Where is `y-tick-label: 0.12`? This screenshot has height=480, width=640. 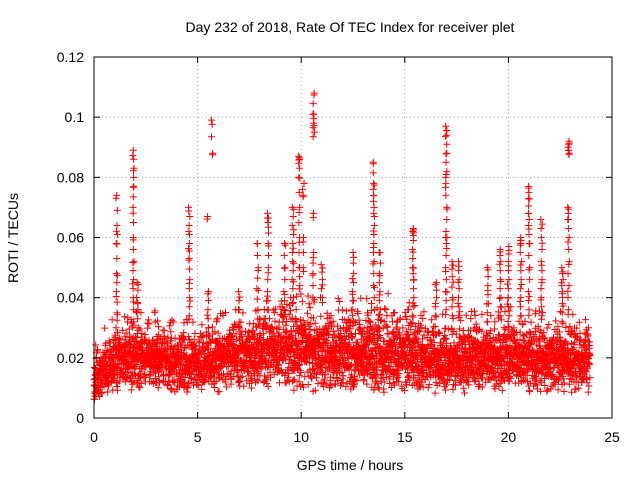
y-tick-label: 0.12 is located at coordinates (70, 57).